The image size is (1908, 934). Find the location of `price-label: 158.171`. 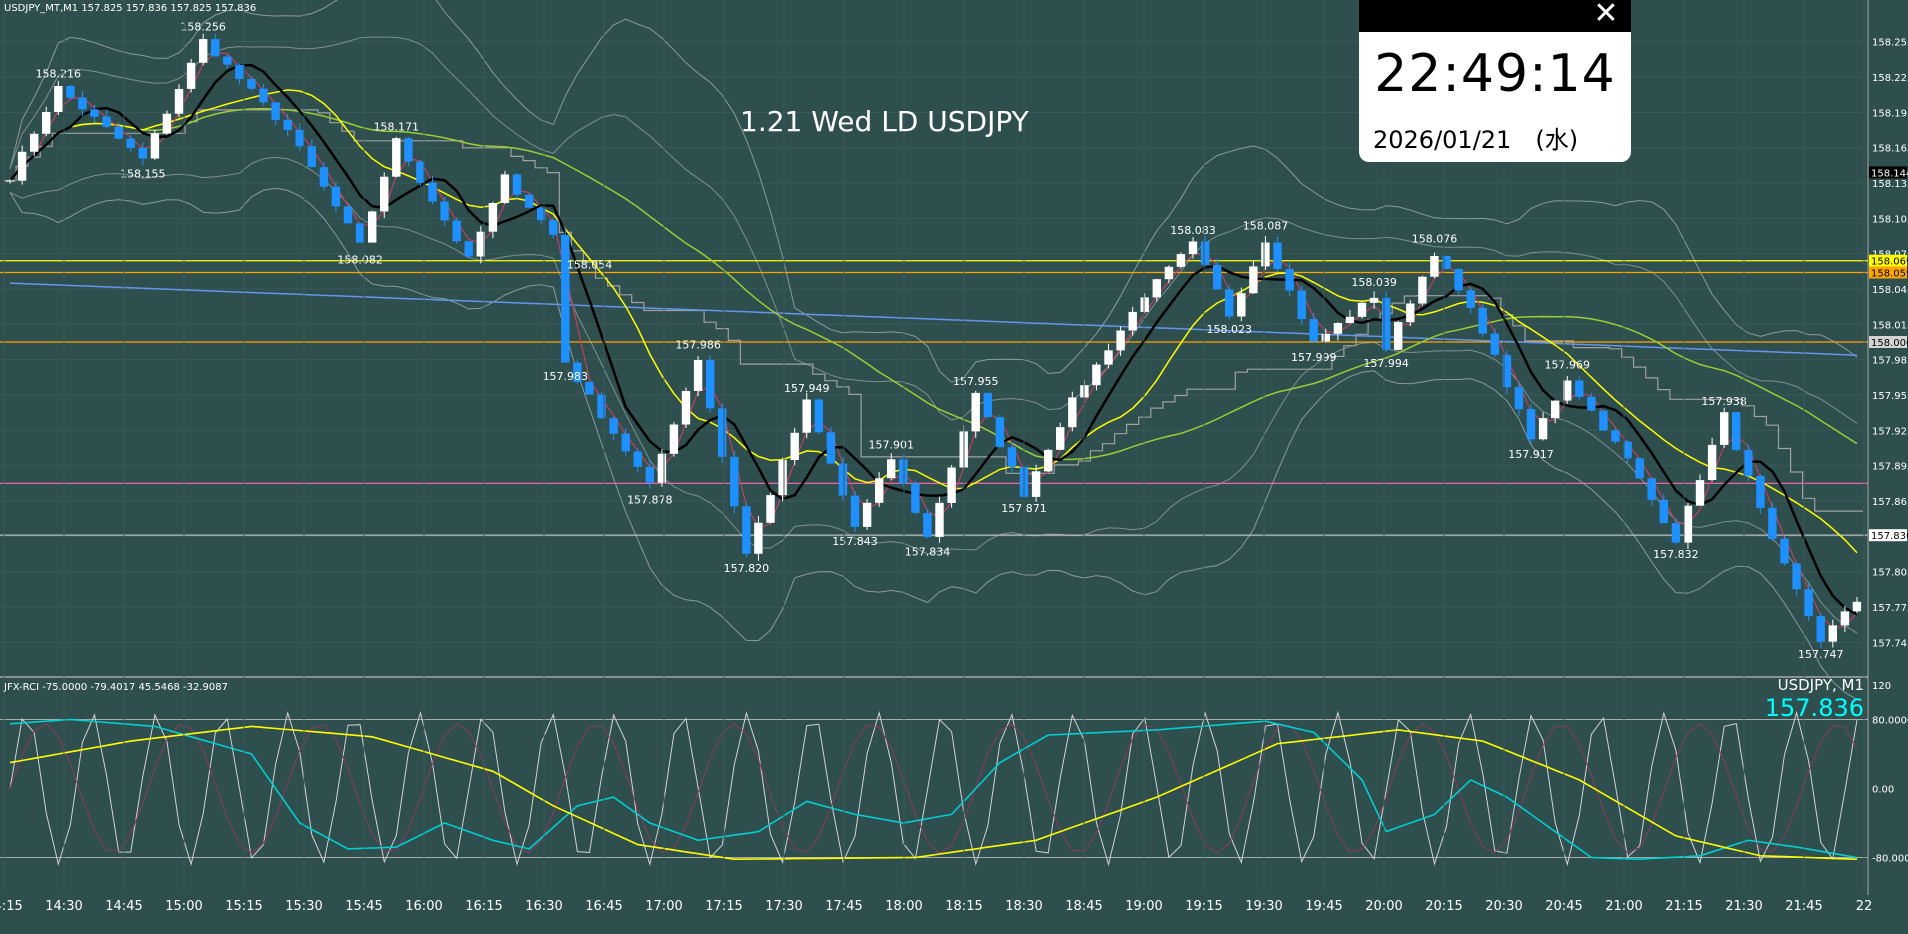

price-label: 158.171 is located at coordinates (397, 127).